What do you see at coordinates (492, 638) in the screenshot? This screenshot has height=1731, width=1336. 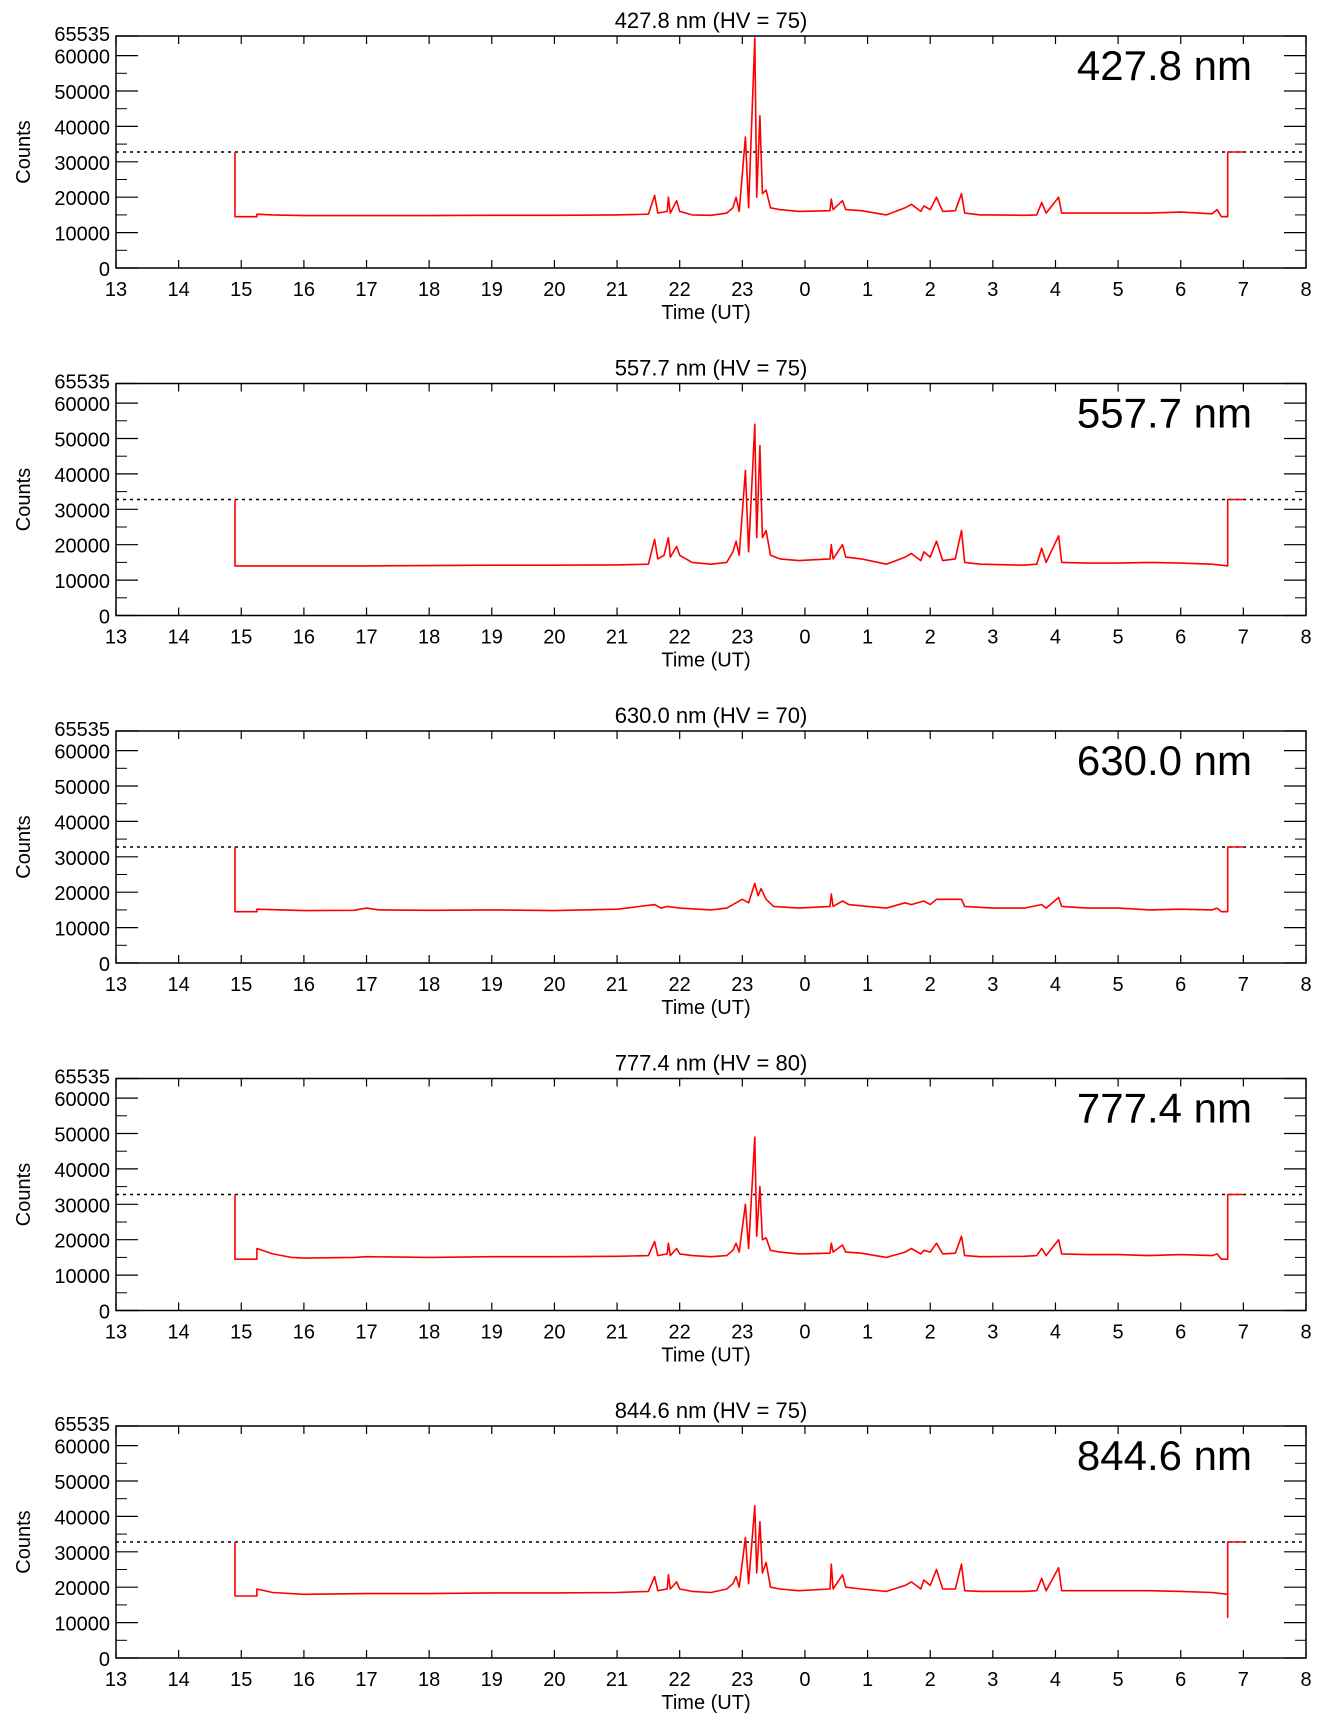 I see `x-tick-label: 19` at bounding box center [492, 638].